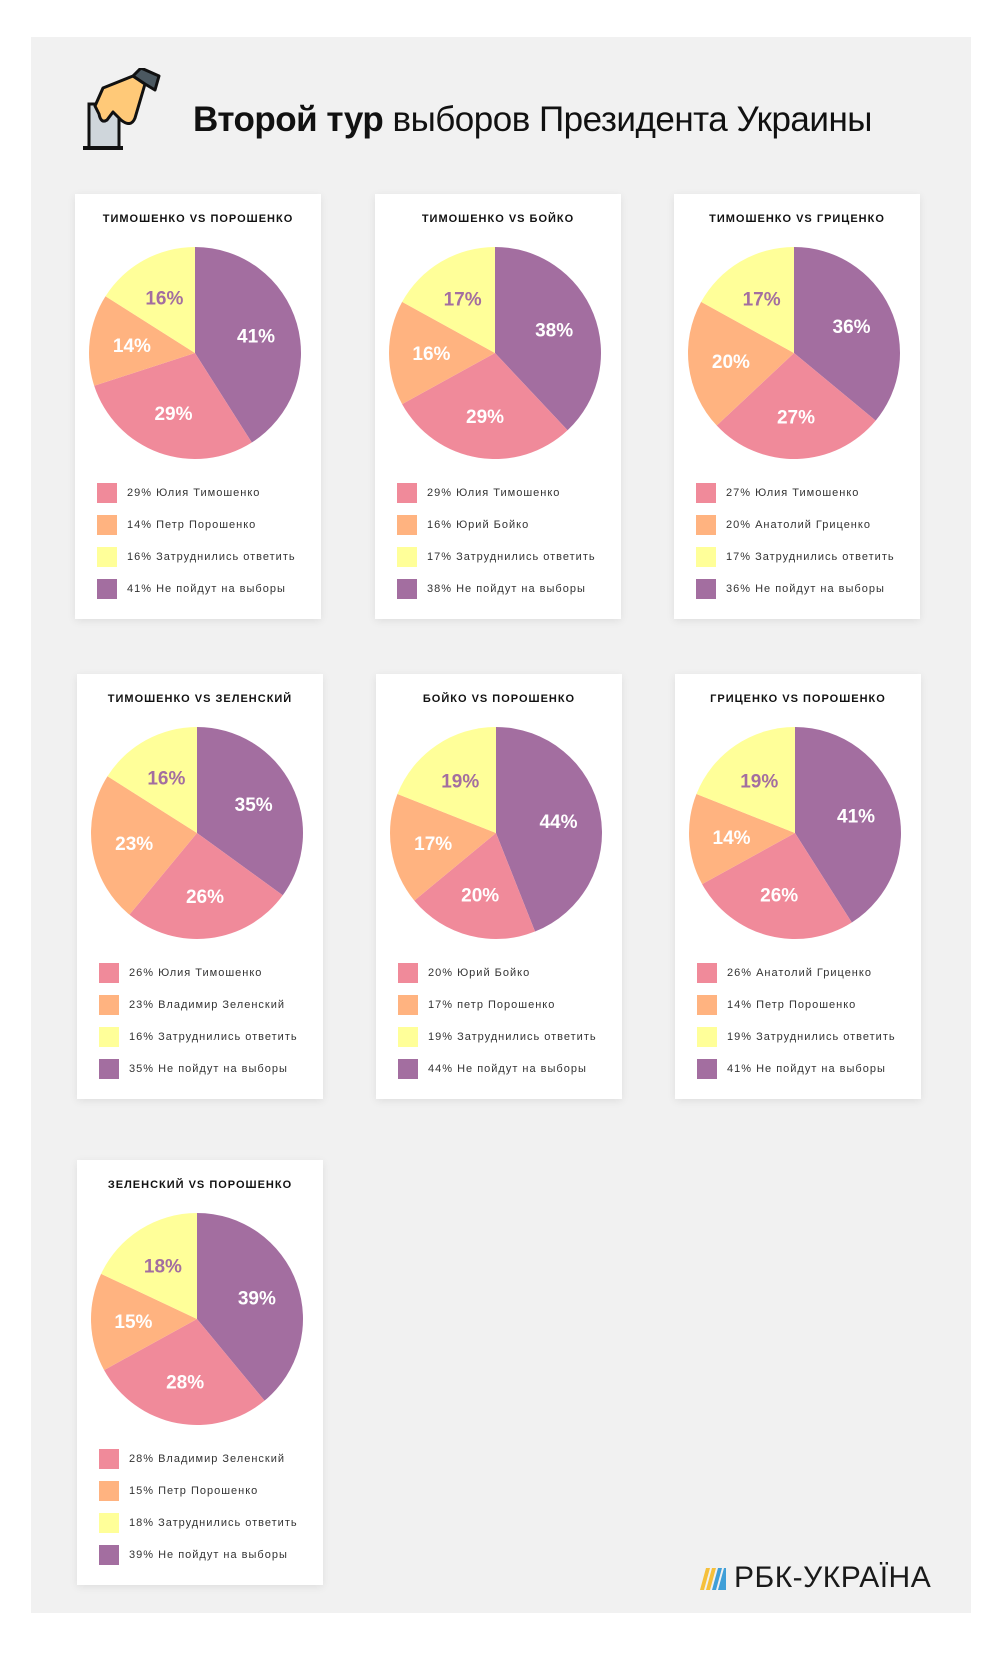  Describe the element at coordinates (797, 219) in the screenshot. I see `chart-title: ТИМОШЕНКО VS ГРИЦЕНКО` at that location.